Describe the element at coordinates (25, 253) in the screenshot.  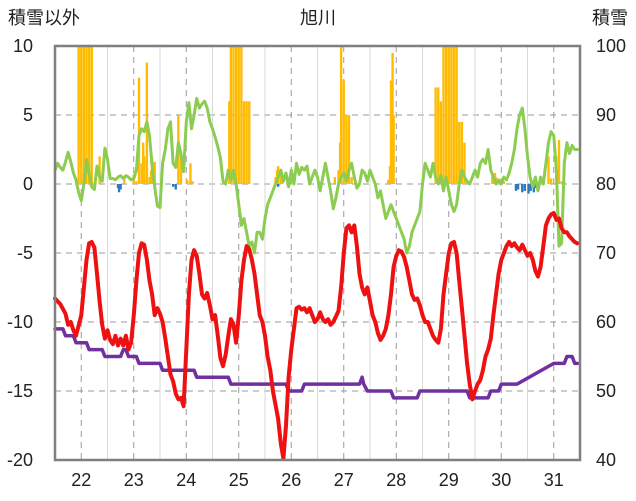
I see `left-tick-label: -5` at that location.